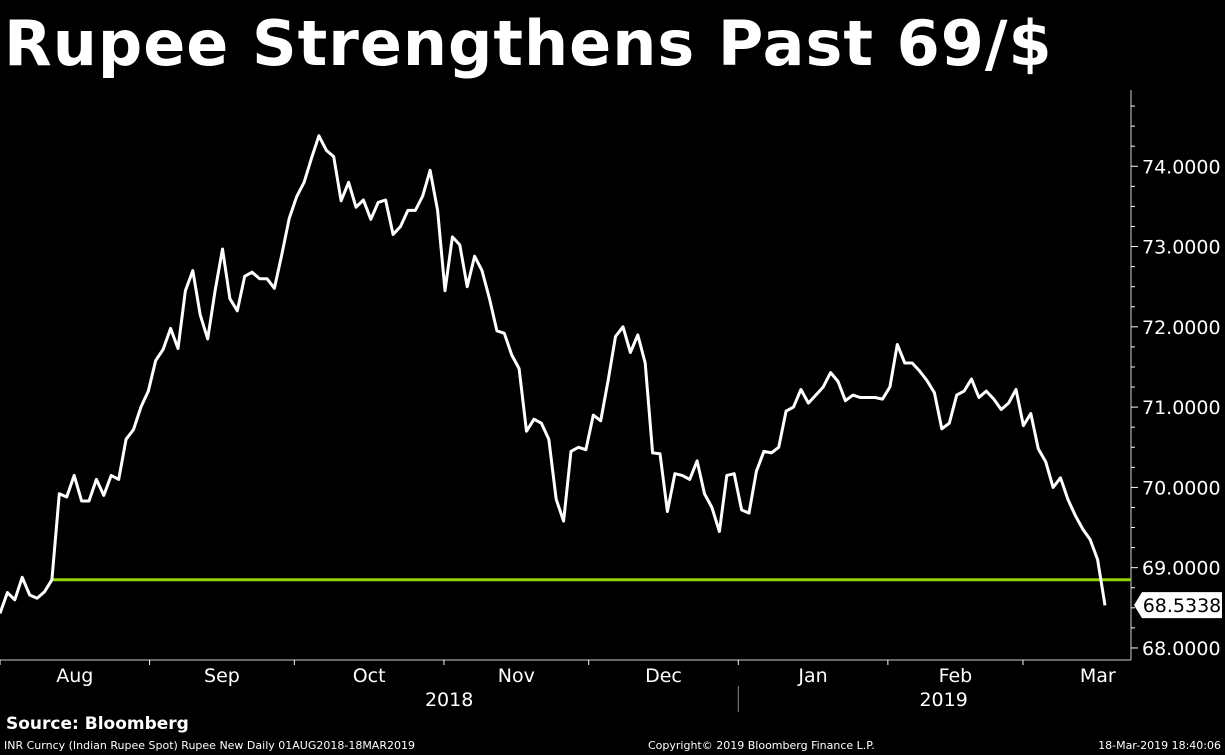 The image size is (1225, 755). What do you see at coordinates (1181, 328) in the screenshot?
I see `y-tick-label: 72.0000` at bounding box center [1181, 328].